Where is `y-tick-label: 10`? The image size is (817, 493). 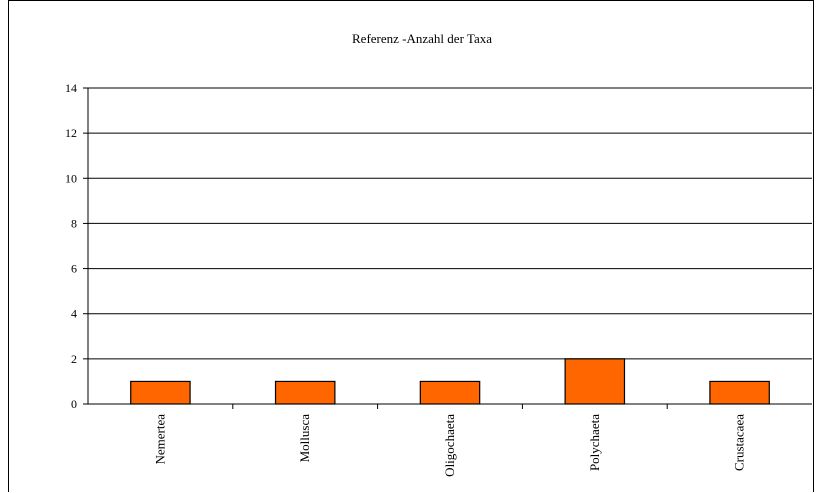 y-tick-label: 10 is located at coordinates (71, 178).